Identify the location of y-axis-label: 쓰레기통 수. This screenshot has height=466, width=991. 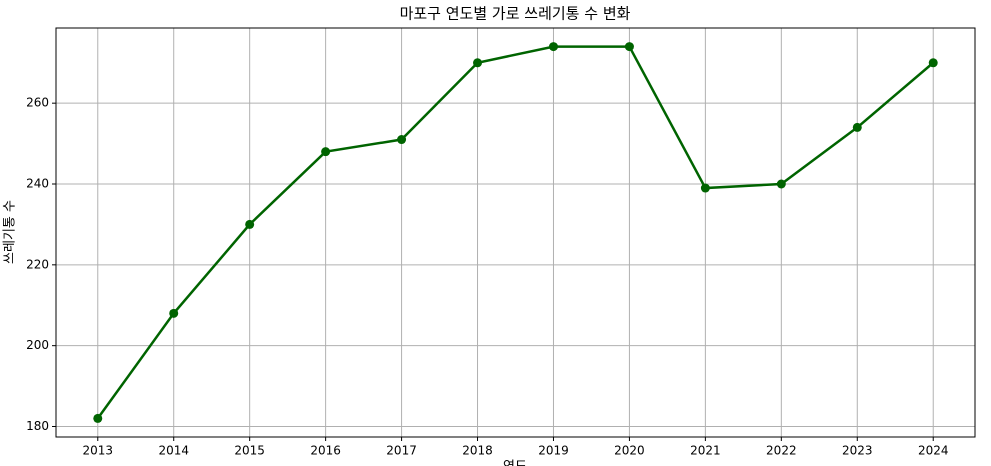
(10, 232).